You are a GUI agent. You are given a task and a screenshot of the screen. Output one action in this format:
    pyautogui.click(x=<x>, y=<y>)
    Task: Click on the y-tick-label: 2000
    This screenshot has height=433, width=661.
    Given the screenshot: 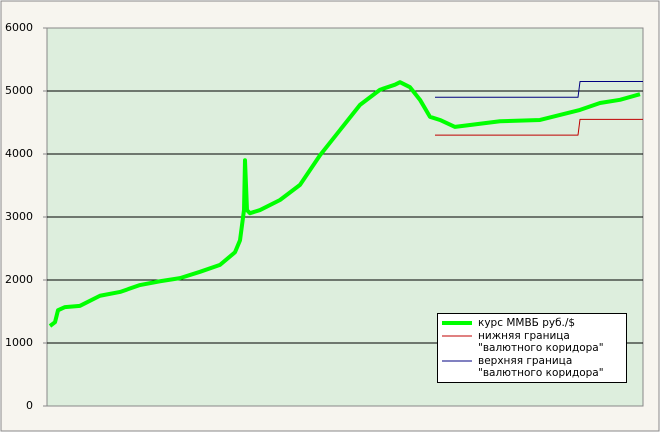 What is the action you would take?
    pyautogui.click(x=19, y=279)
    